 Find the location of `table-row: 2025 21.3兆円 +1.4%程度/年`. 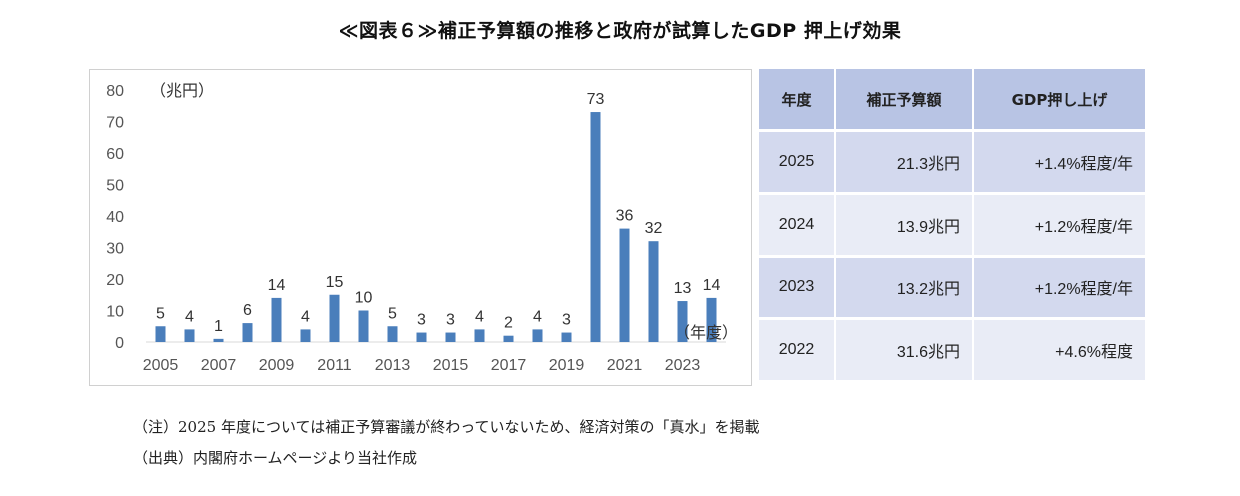

table-row: 2025 21.3兆円 +1.4%程度/年 is located at coordinates (952, 162).